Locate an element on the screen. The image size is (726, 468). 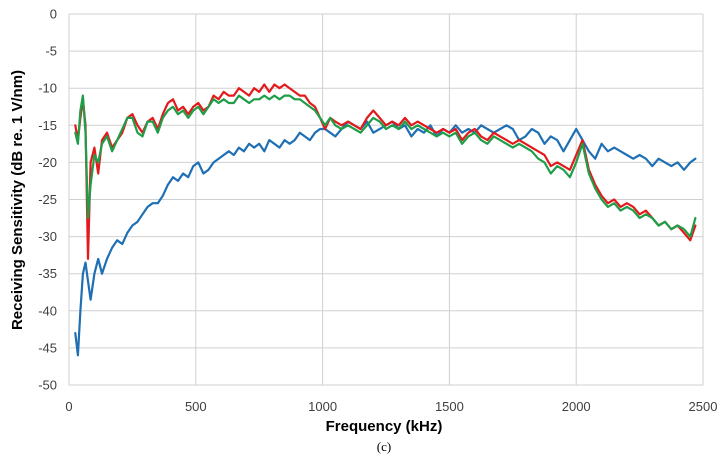
x-tick-label: 2000 is located at coordinates (576, 406).